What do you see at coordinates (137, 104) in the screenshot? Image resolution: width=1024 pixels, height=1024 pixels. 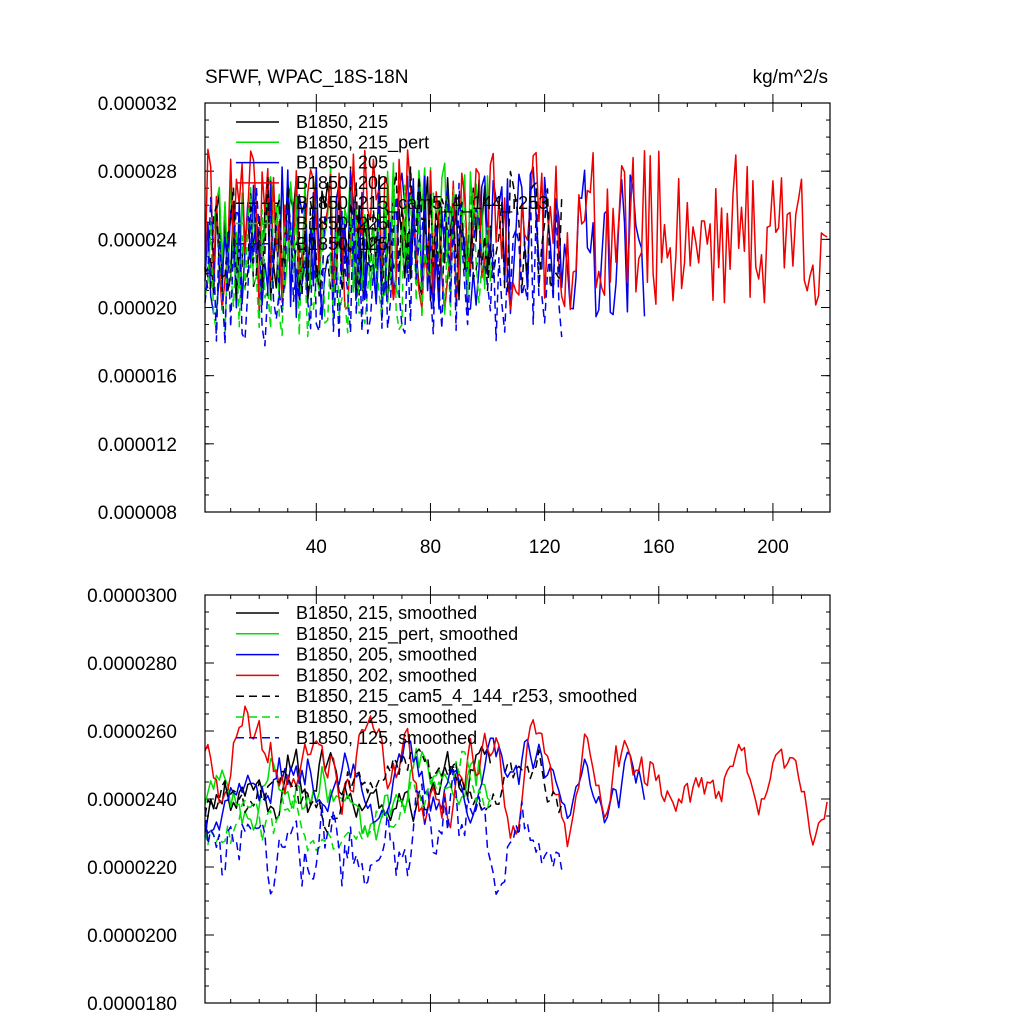 I see `y-tick-label: 0.000032` at bounding box center [137, 104].